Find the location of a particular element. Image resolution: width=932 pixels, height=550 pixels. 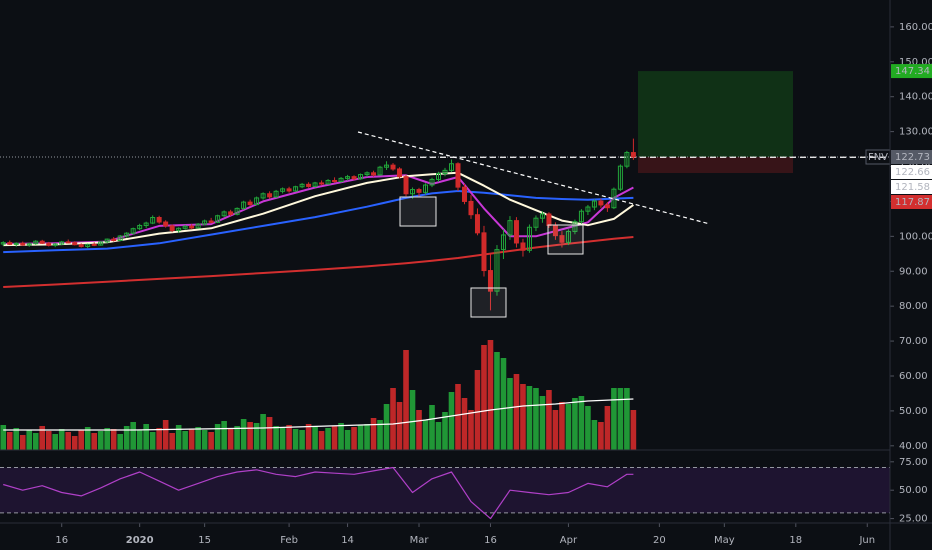

badge-label: 147.34 is located at coordinates (912, 71).